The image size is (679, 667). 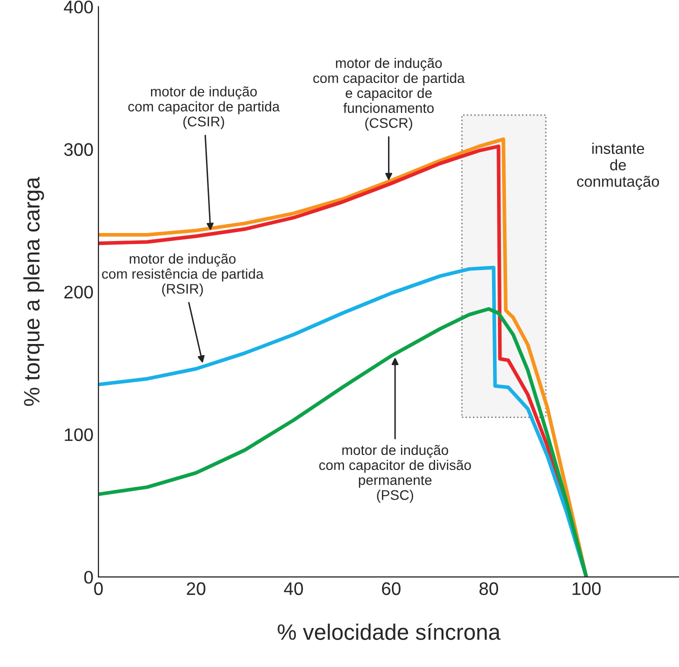 I want to click on annotation: motor de indução com capacitor de partida (CSIR), so click(x=204, y=108).